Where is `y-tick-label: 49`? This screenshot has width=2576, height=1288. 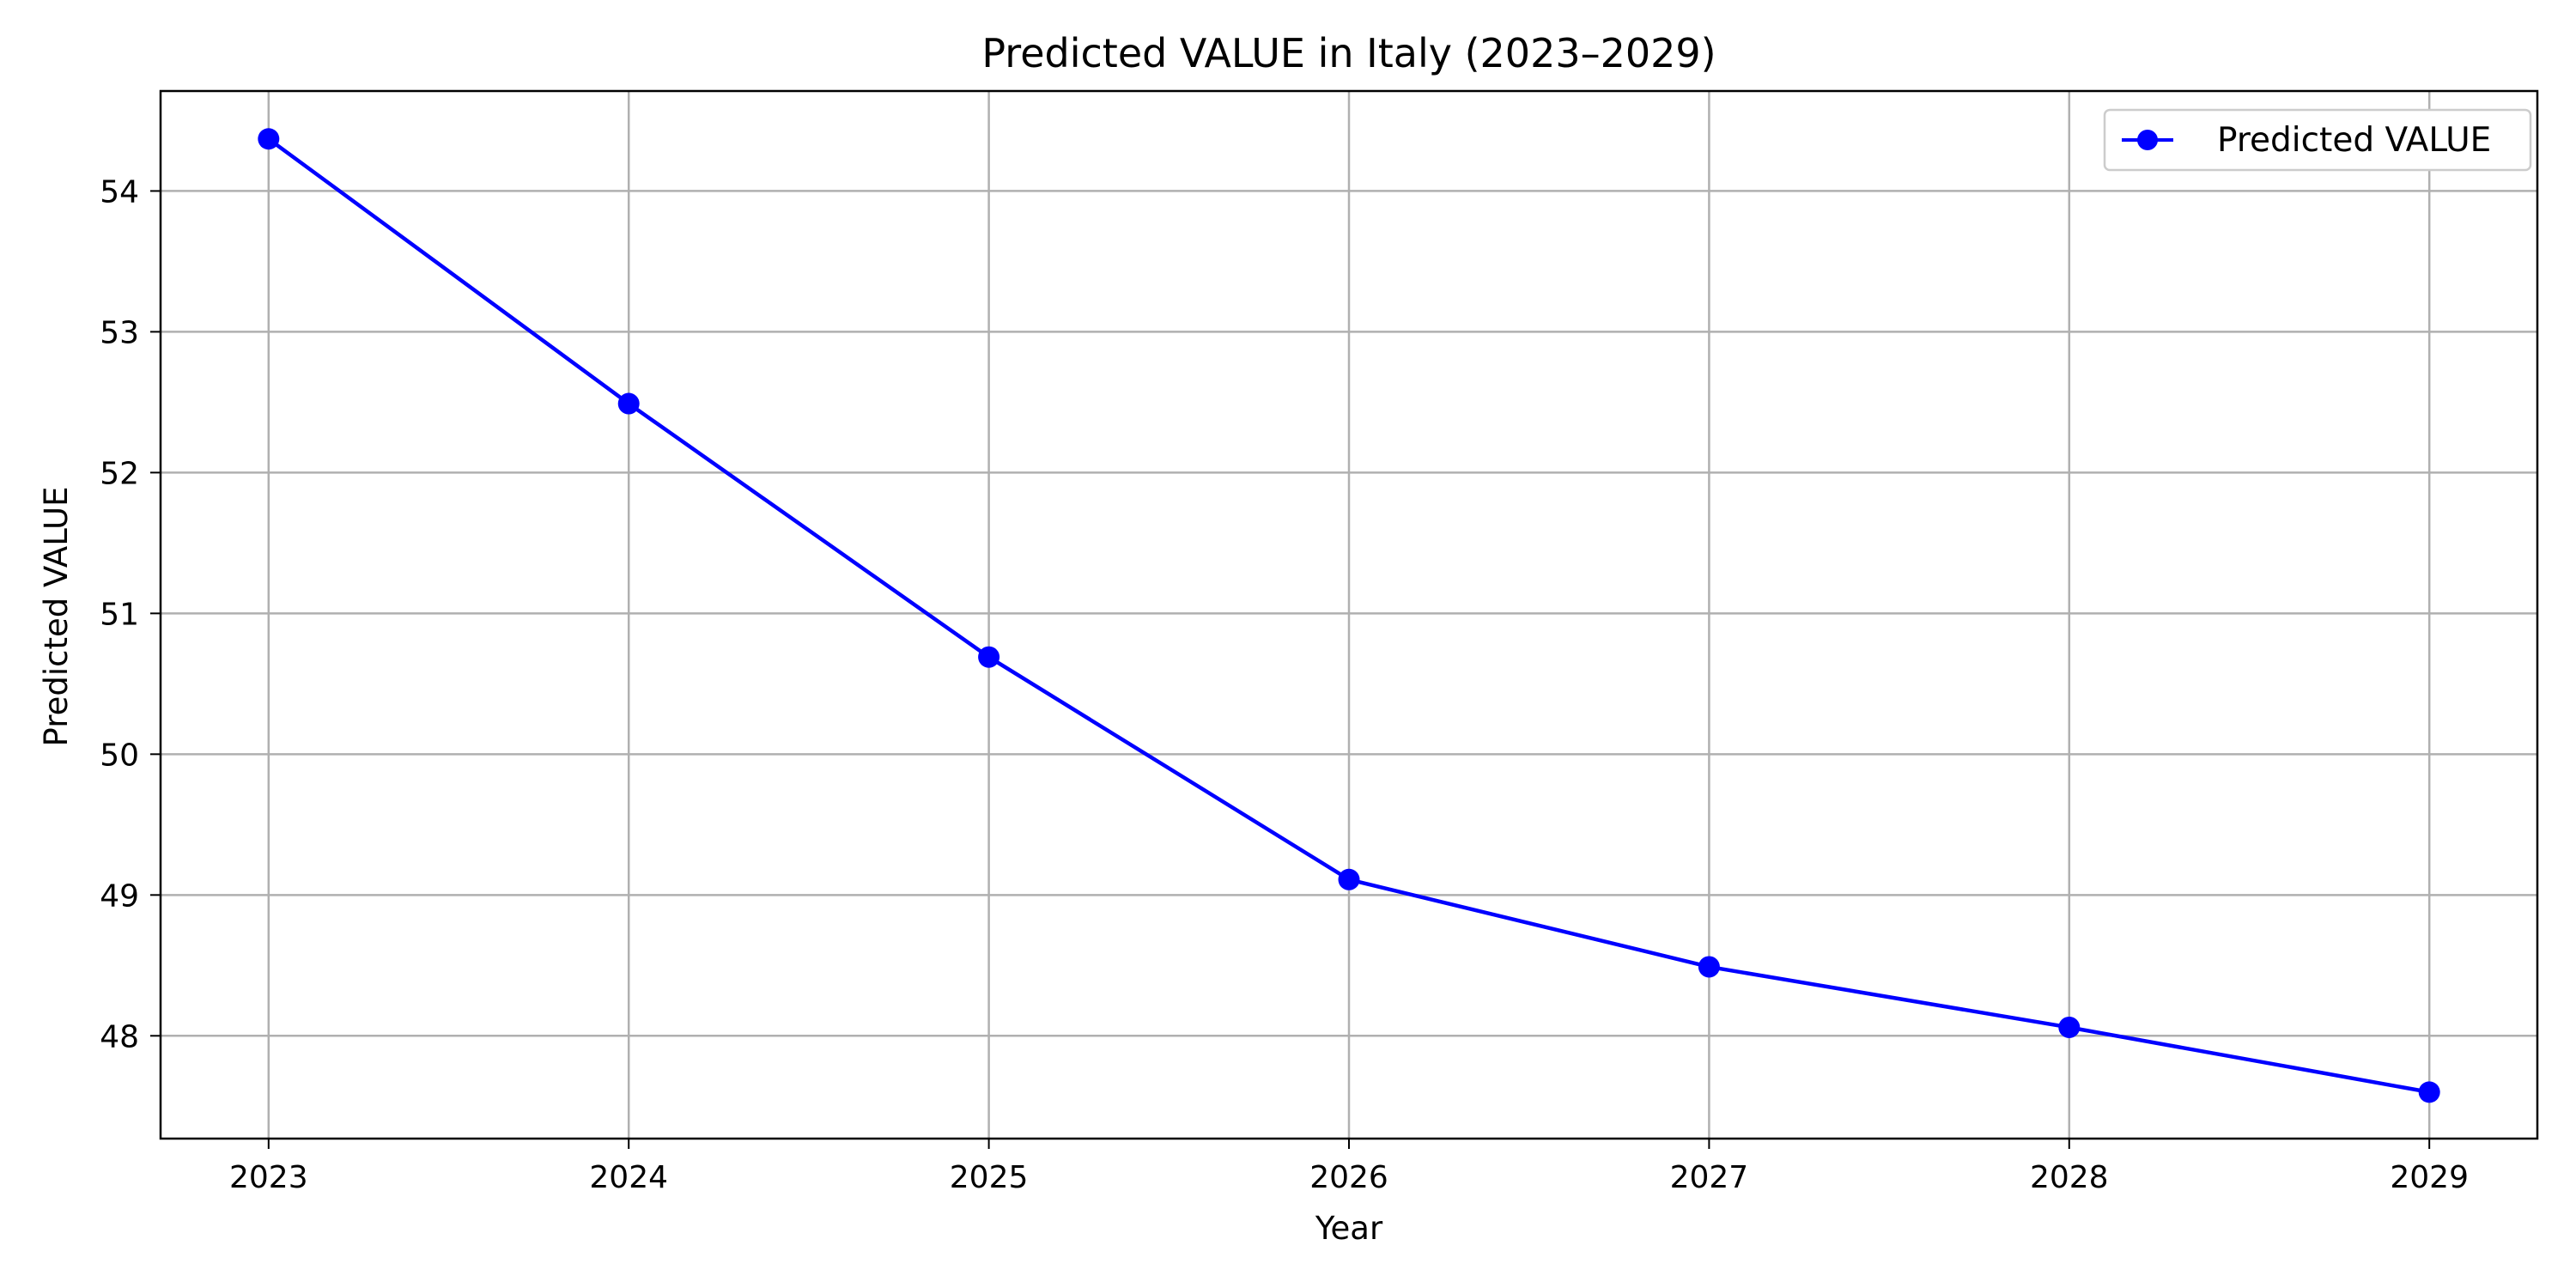
y-tick-label: 49 is located at coordinates (119, 896).